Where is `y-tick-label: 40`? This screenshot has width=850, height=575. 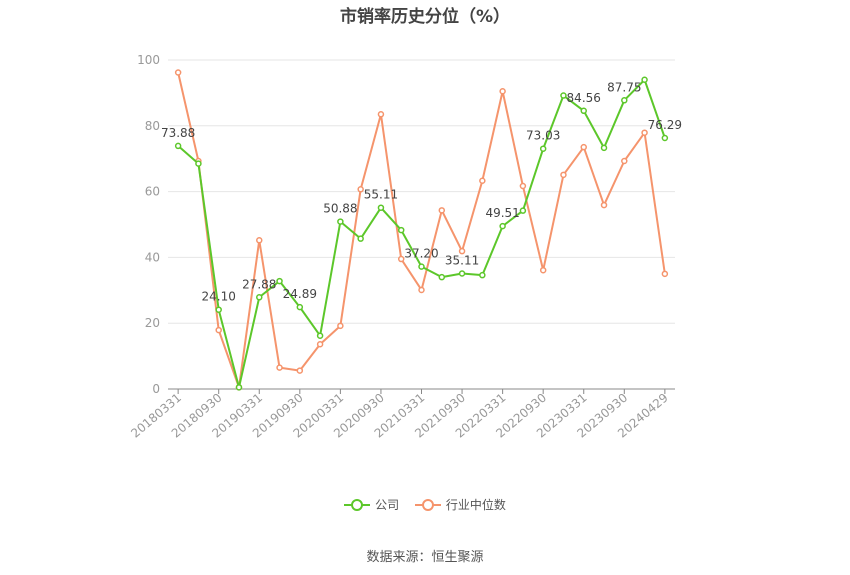 y-tick-label: 40 is located at coordinates (152, 257).